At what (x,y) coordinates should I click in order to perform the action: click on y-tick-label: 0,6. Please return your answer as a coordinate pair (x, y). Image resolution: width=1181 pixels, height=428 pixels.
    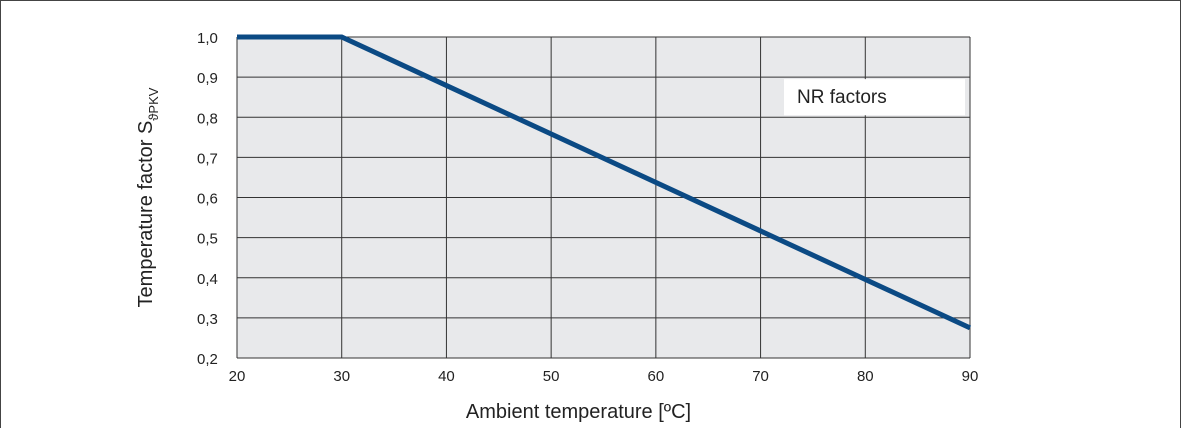
    Looking at the image, I should click on (207, 199).